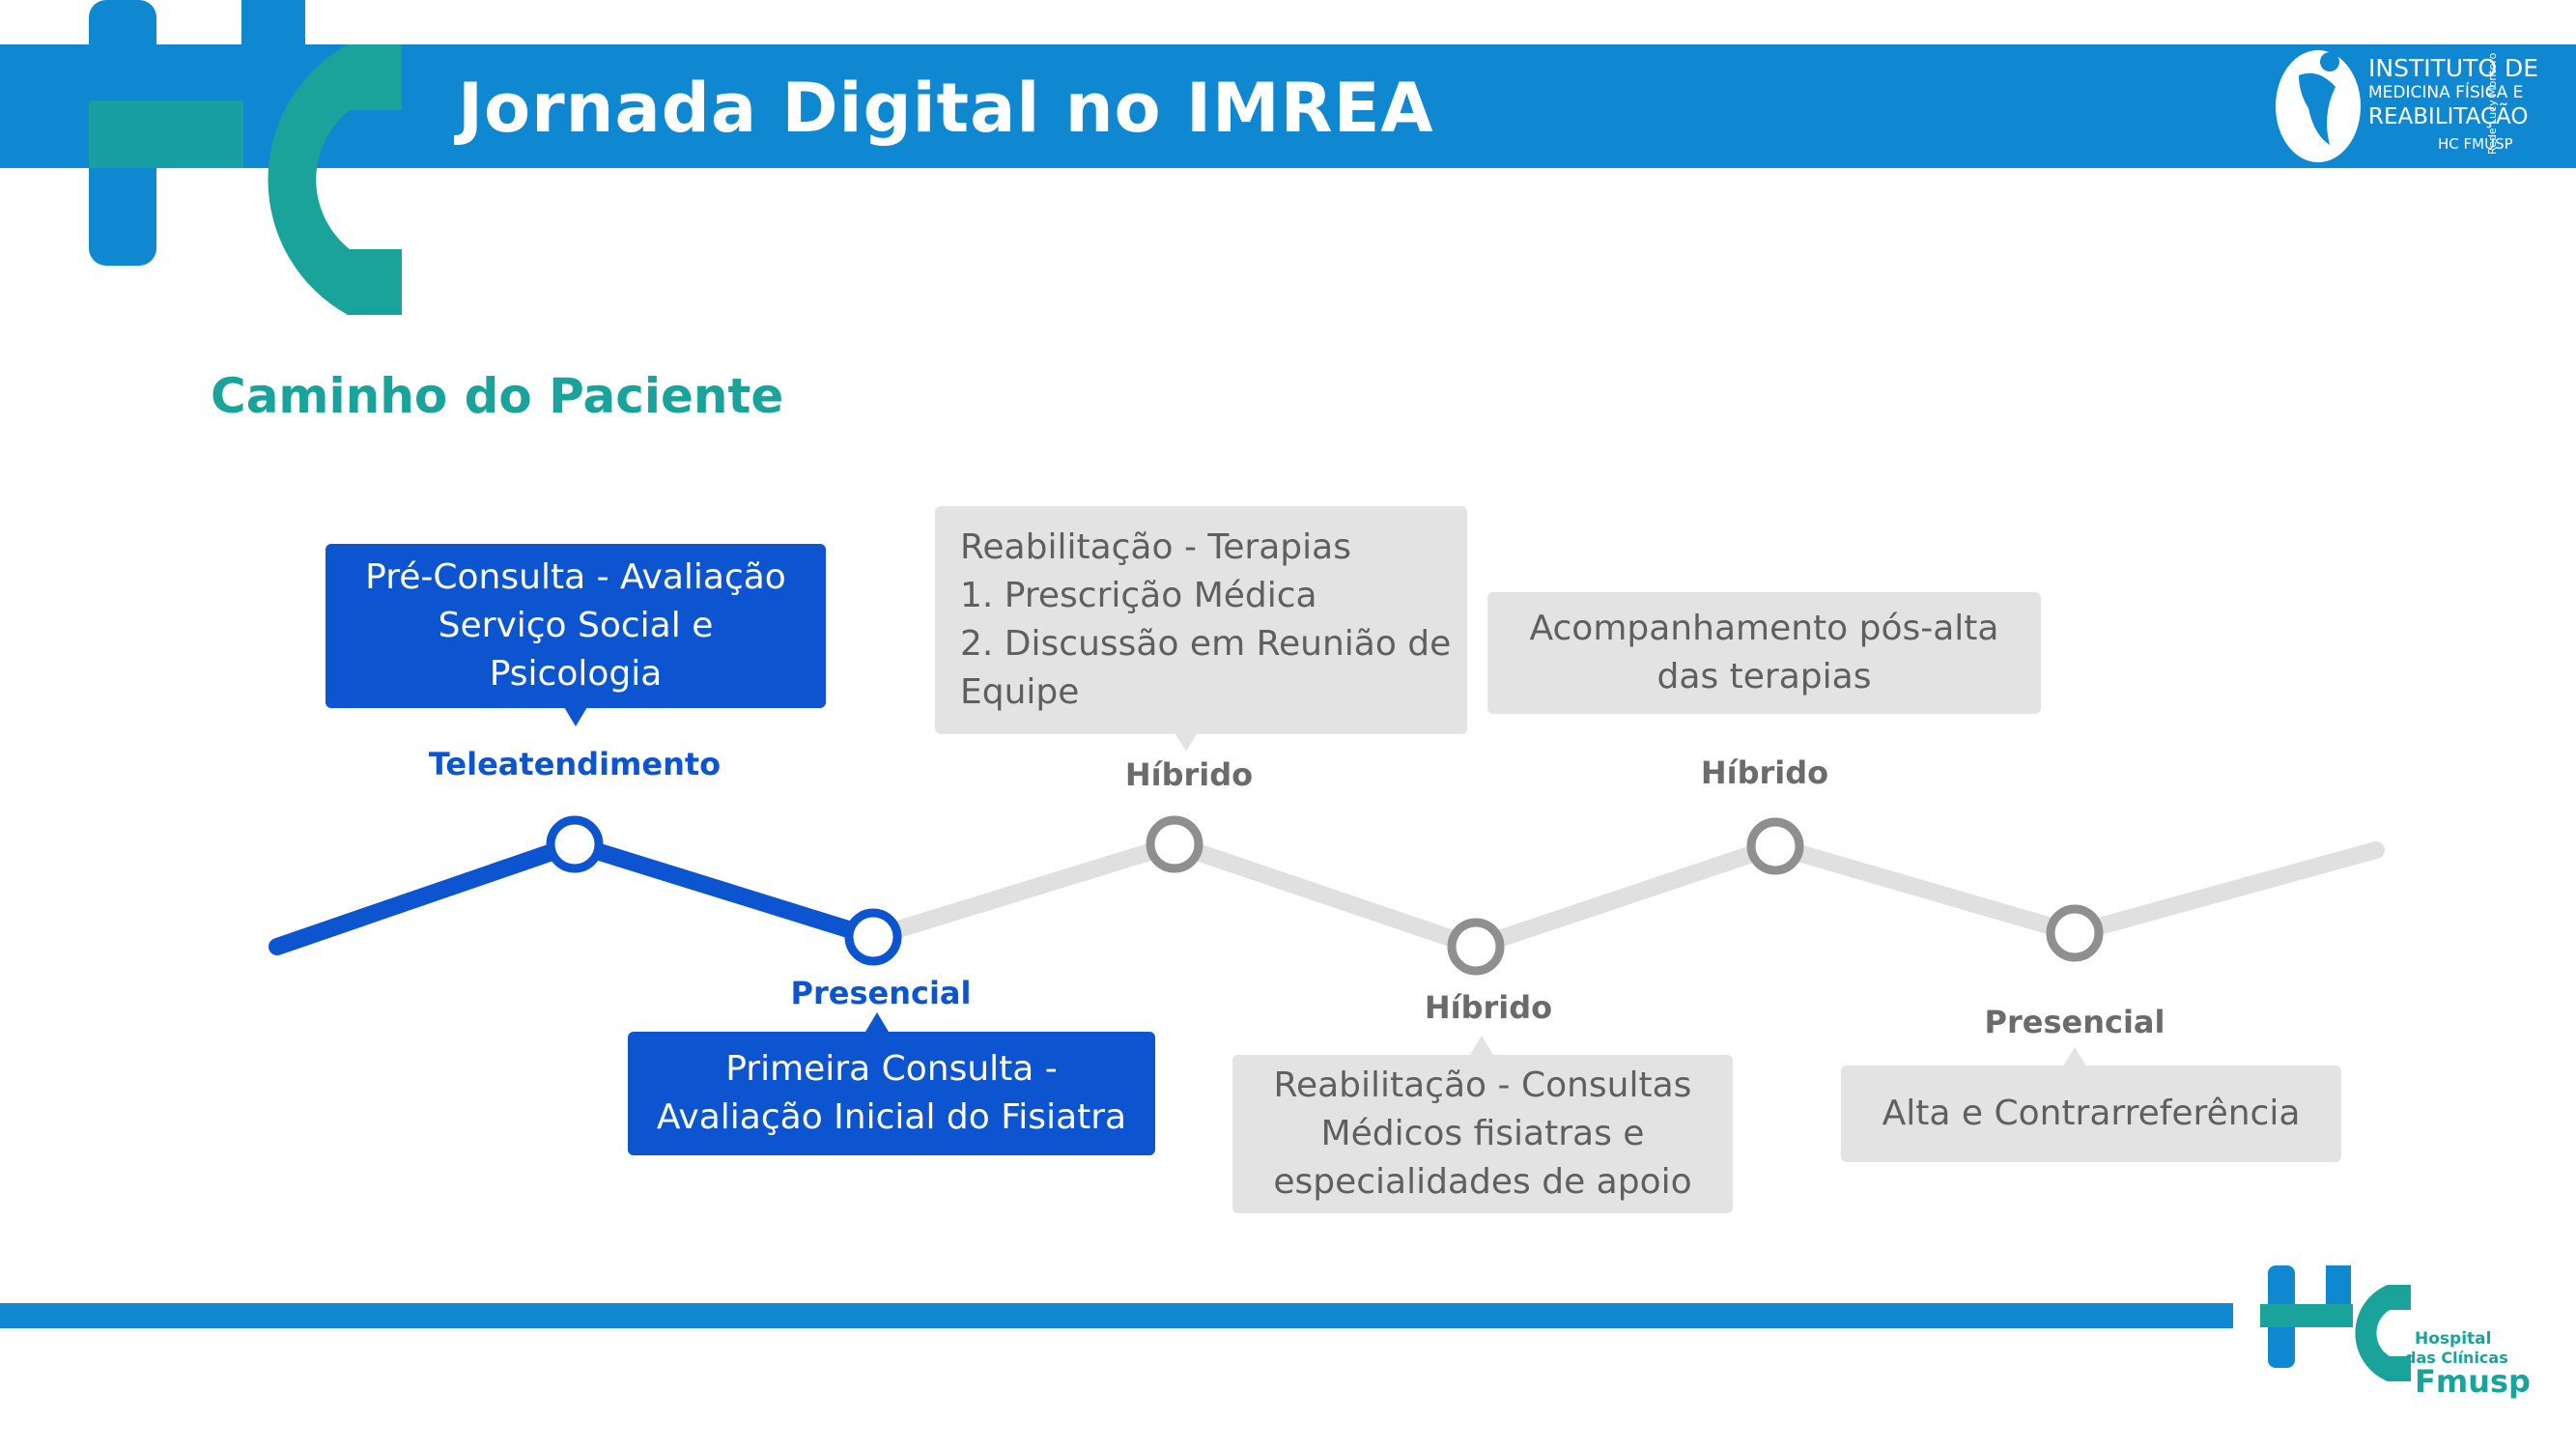  I want to click on step-box-alta: Alta e Contrarreferência, so click(2091, 1113).